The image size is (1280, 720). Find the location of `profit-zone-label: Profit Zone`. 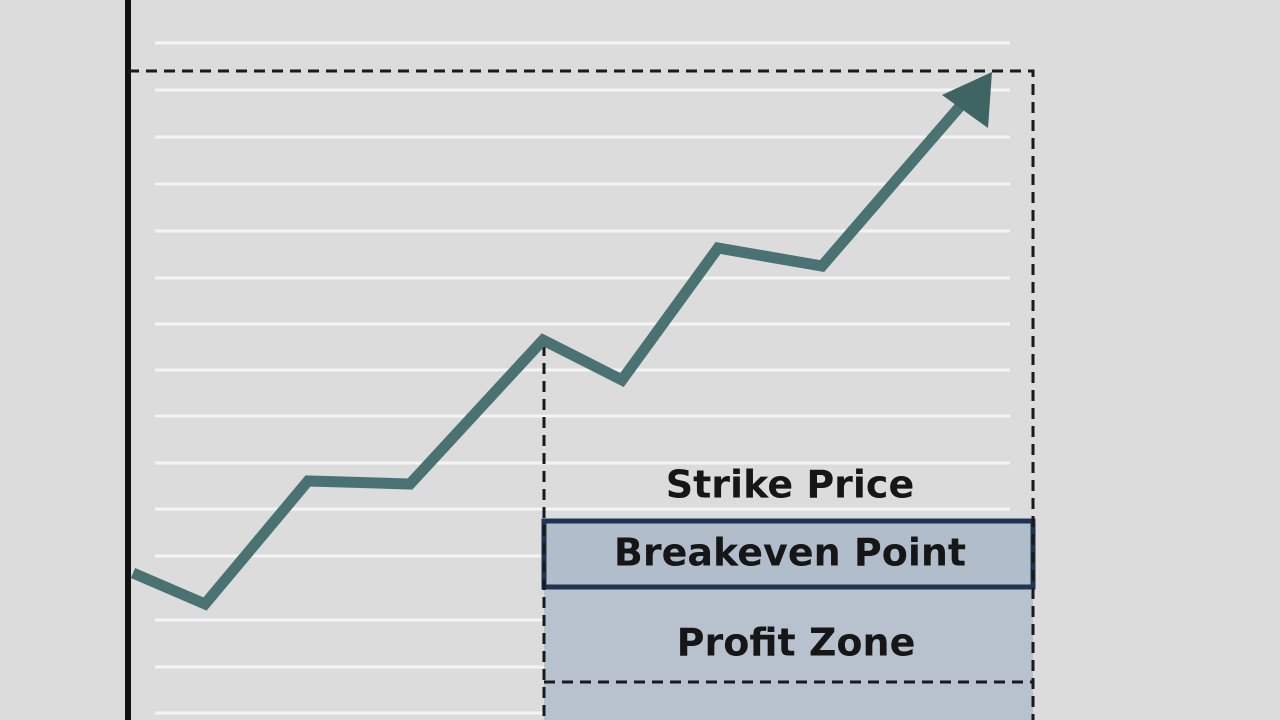

profit-zone-label: Profit Zone is located at coordinates (796, 643).